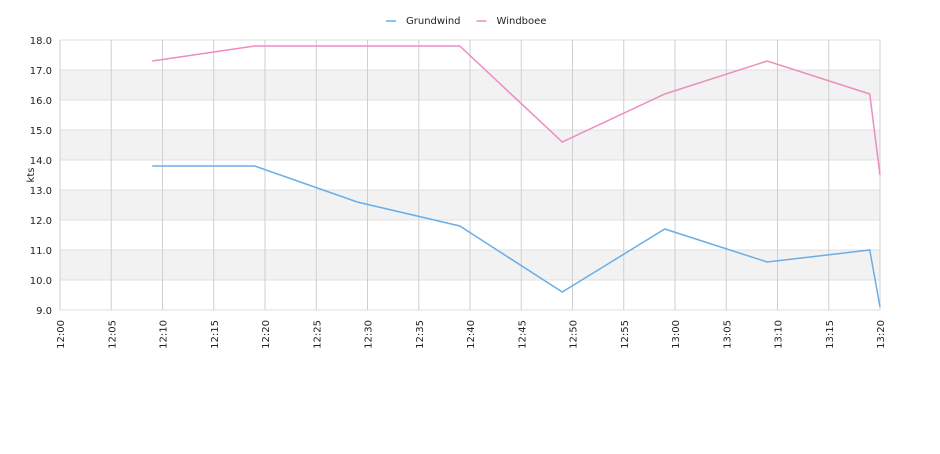 The width and height of the screenshot is (940, 454). Describe the element at coordinates (41, 131) in the screenshot. I see `y-tick-label: 15.0` at that location.